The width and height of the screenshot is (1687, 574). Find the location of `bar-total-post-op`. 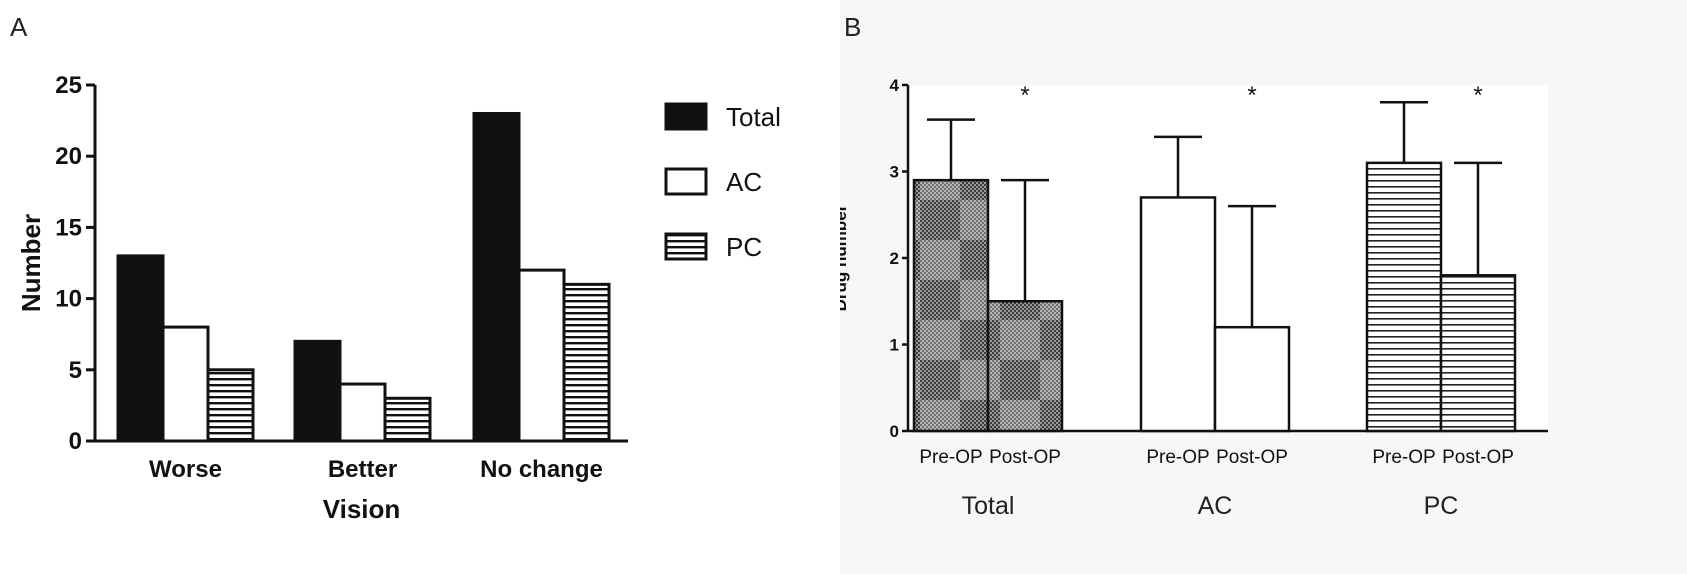

bar-total-post-op is located at coordinates (1025, 366).